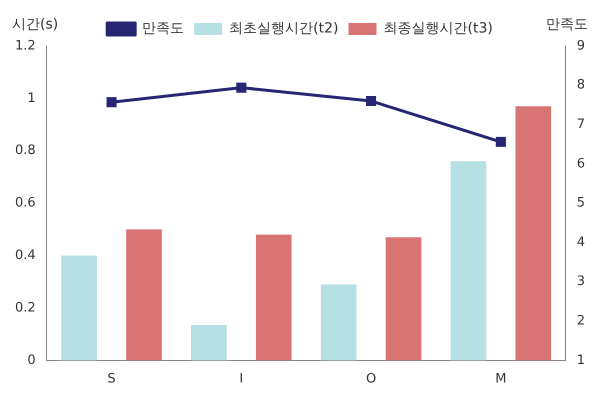 This screenshot has height=398, width=600. I want to click on x-tick-label: O, so click(371, 379).